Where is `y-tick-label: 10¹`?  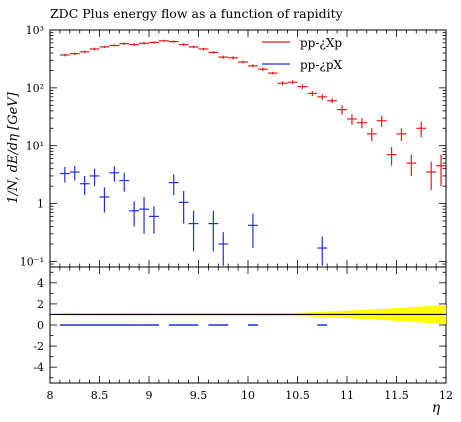 y-tick-label: 10¹ is located at coordinates (35, 146).